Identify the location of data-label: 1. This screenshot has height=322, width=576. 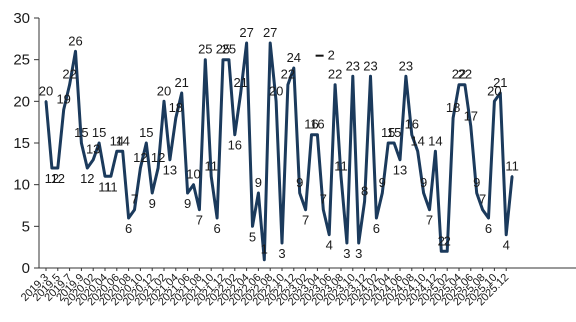
(264, 249).